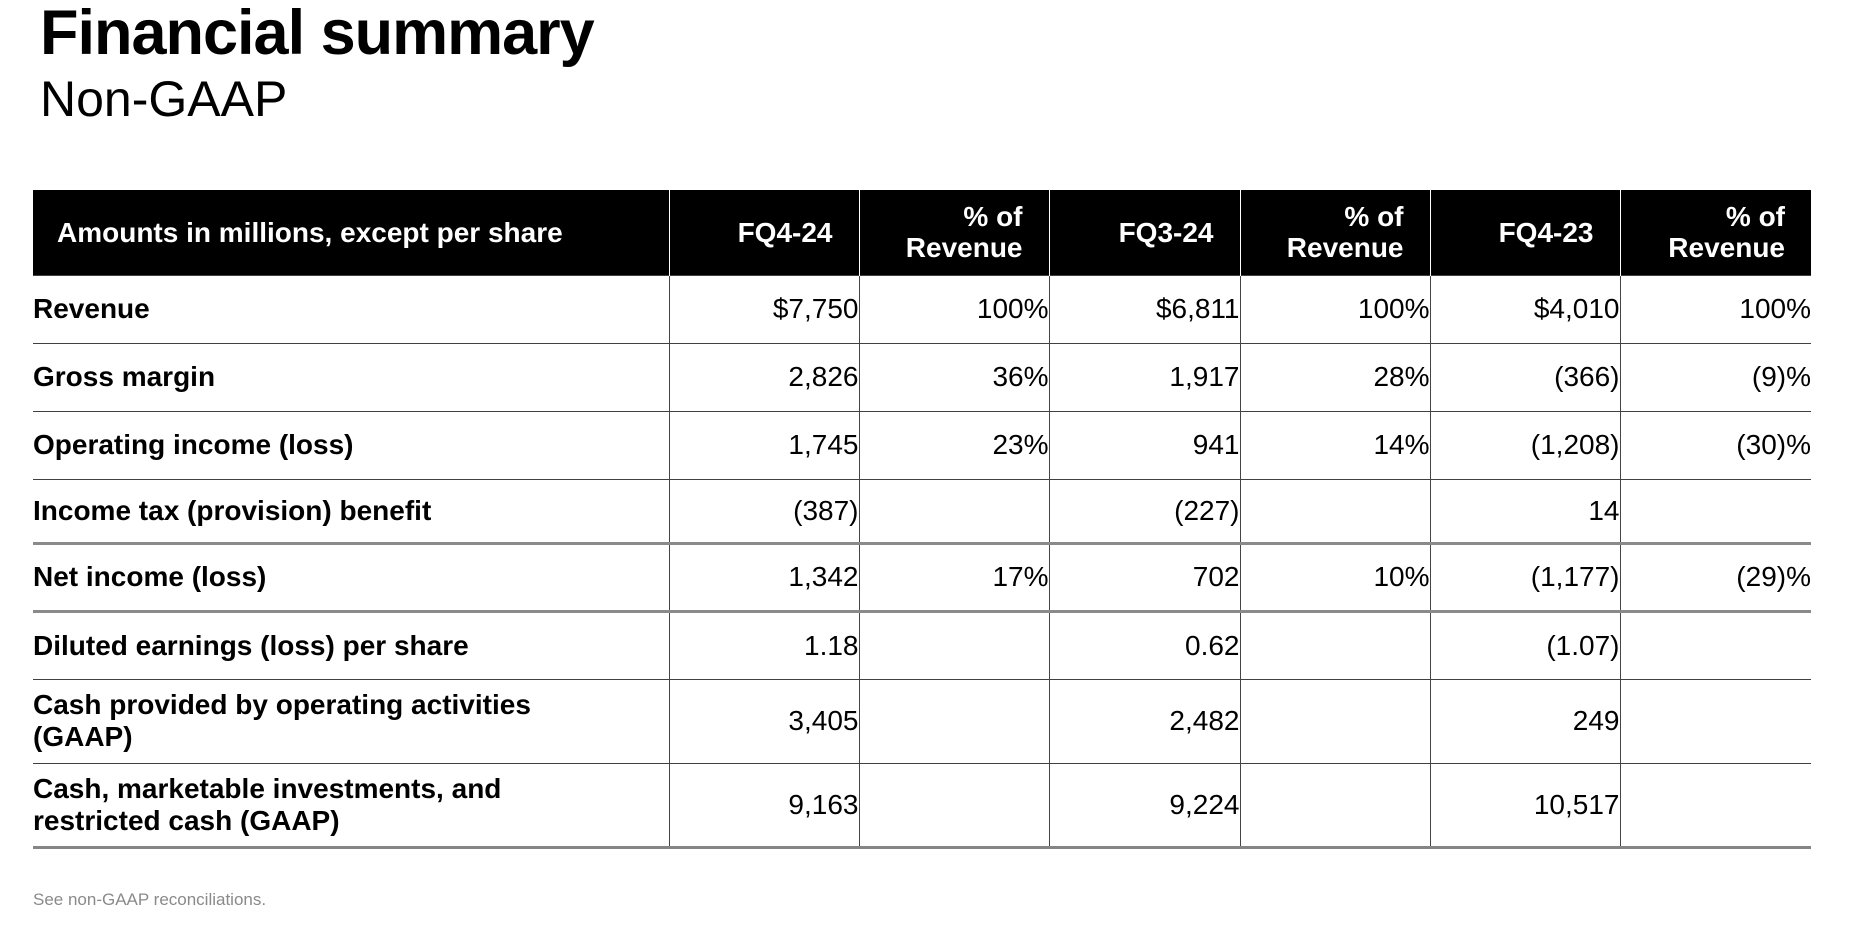 This screenshot has height=939, width=1857. Describe the element at coordinates (150, 577) in the screenshot. I see `row-label: Net income (loss)` at that location.